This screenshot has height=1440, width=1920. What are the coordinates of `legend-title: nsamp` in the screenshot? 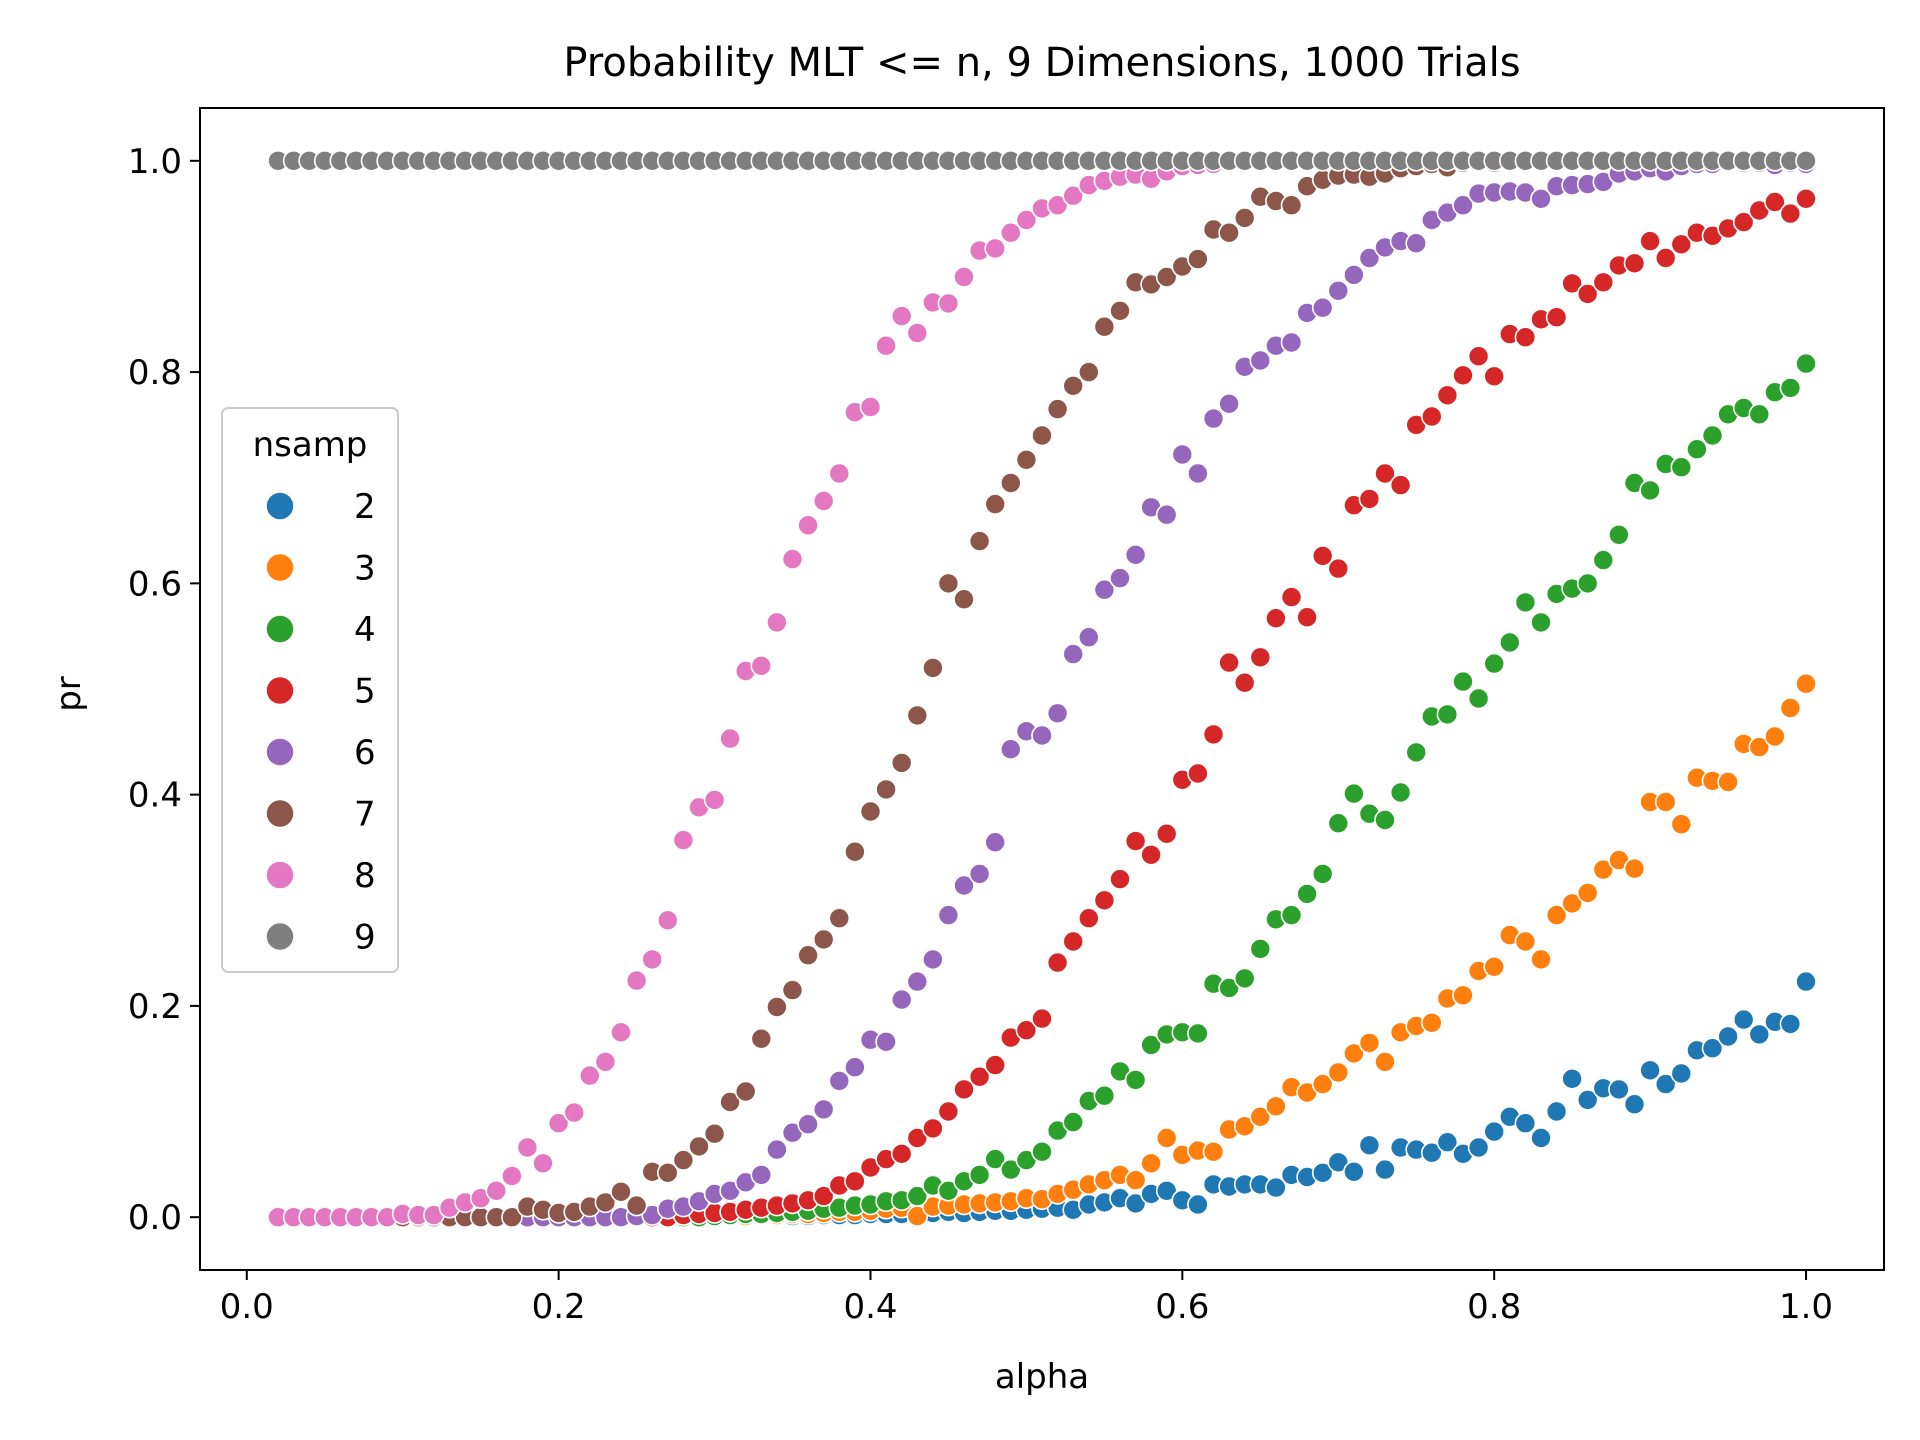 It's located at (310, 445).